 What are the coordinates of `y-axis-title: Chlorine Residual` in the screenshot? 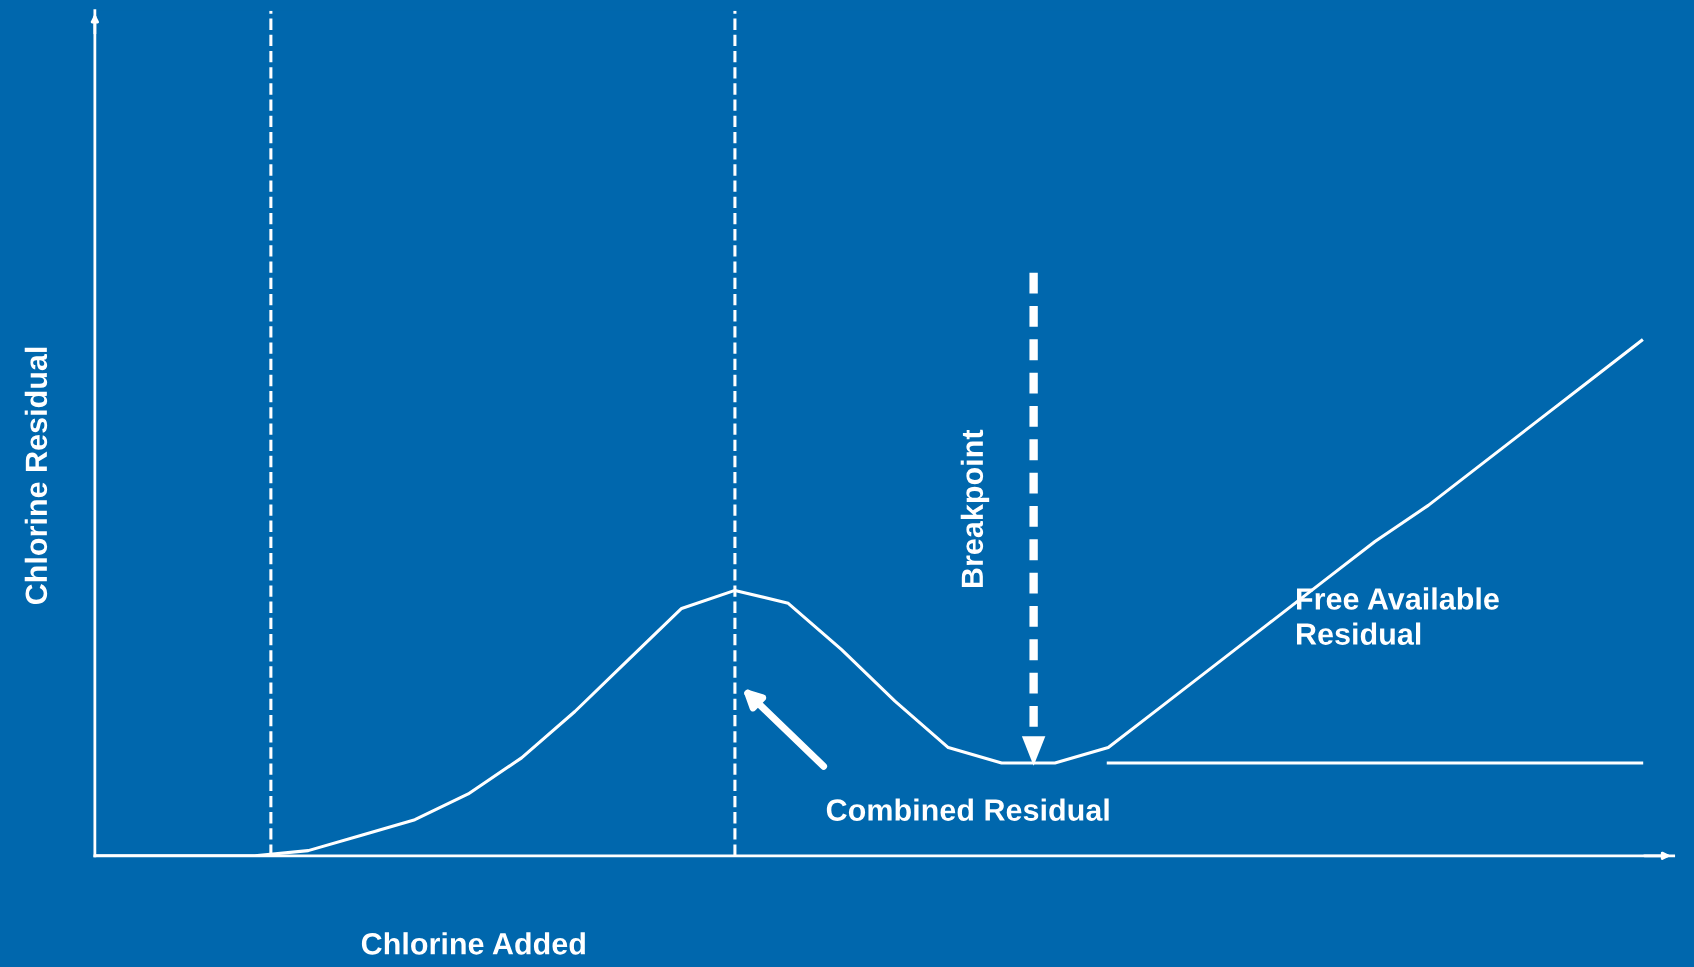 It's located at (36, 476).